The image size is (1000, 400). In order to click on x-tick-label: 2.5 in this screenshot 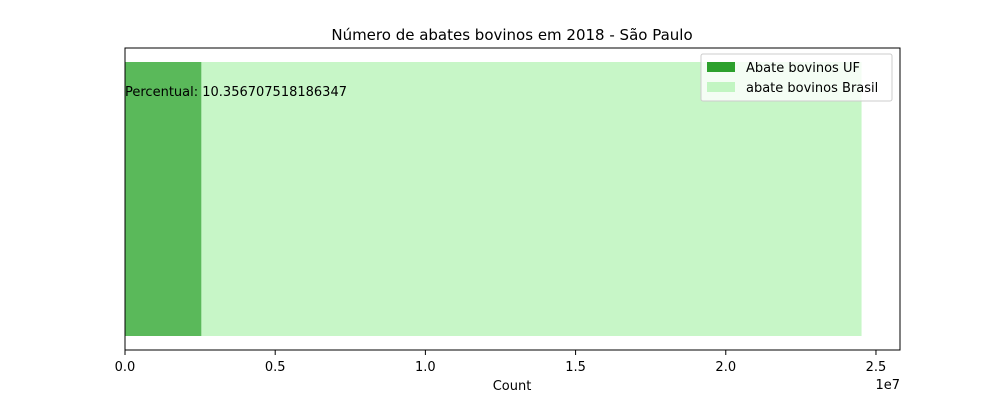, I will do `click(876, 367)`.